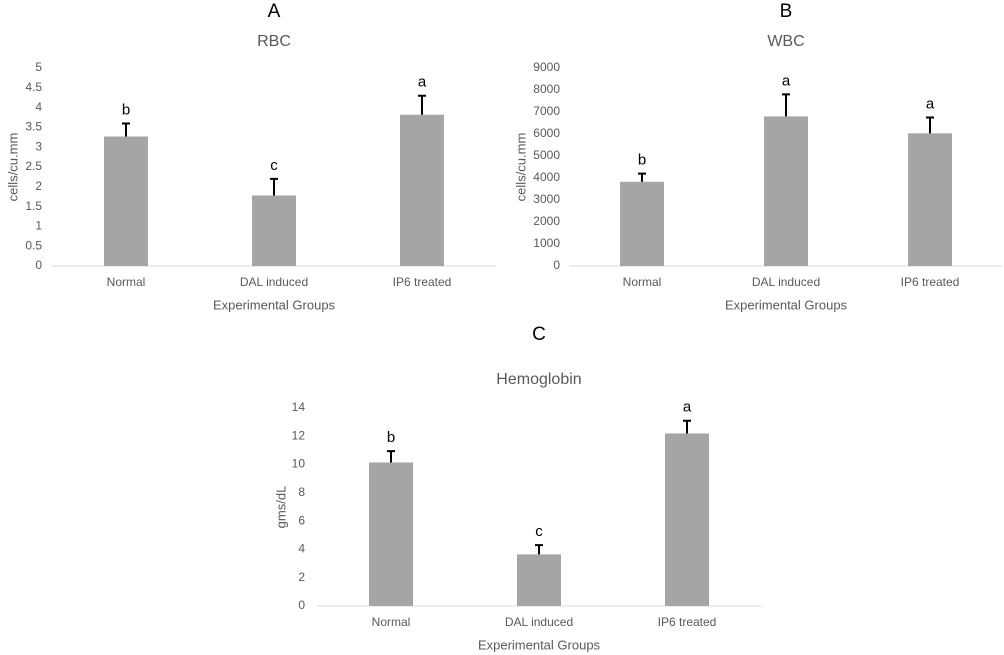 The width and height of the screenshot is (1004, 655). What do you see at coordinates (33, 166) in the screenshot?
I see `y-tick-label: 2.5` at bounding box center [33, 166].